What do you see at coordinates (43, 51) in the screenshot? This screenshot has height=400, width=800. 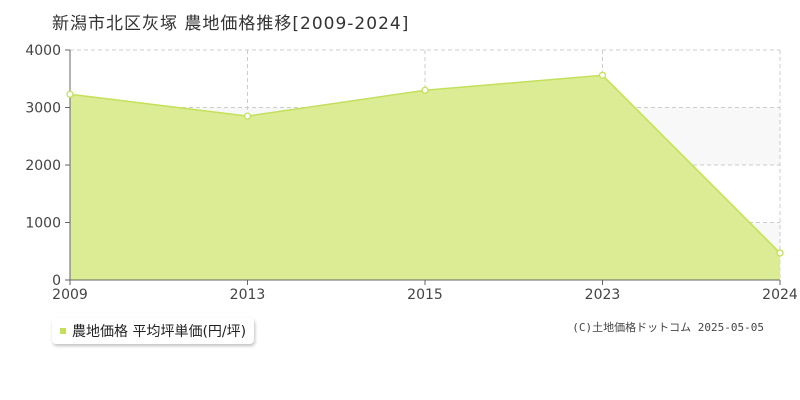 I see `y-tick-label: 4000` at bounding box center [43, 51].